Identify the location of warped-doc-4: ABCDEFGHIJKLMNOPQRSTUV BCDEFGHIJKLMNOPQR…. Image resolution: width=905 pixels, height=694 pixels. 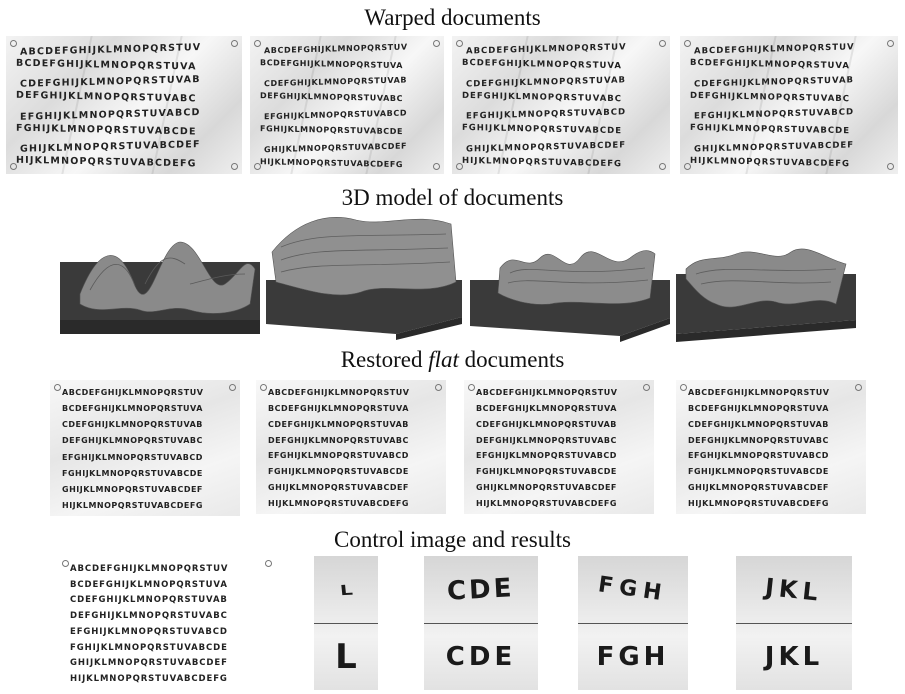
(789, 105).